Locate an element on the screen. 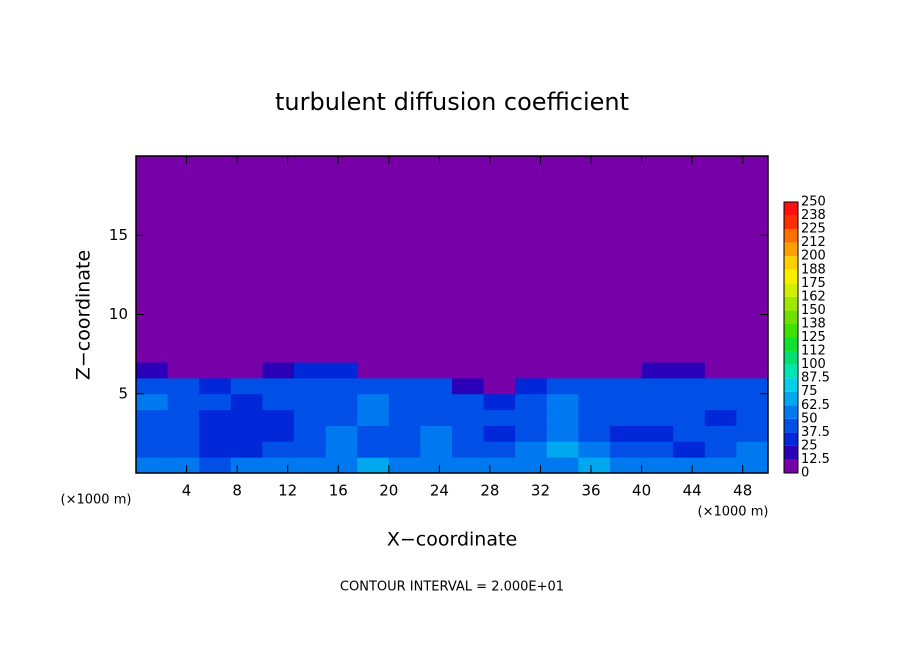 The width and height of the screenshot is (904, 658). colorbar-label: 100 is located at coordinates (813, 364).